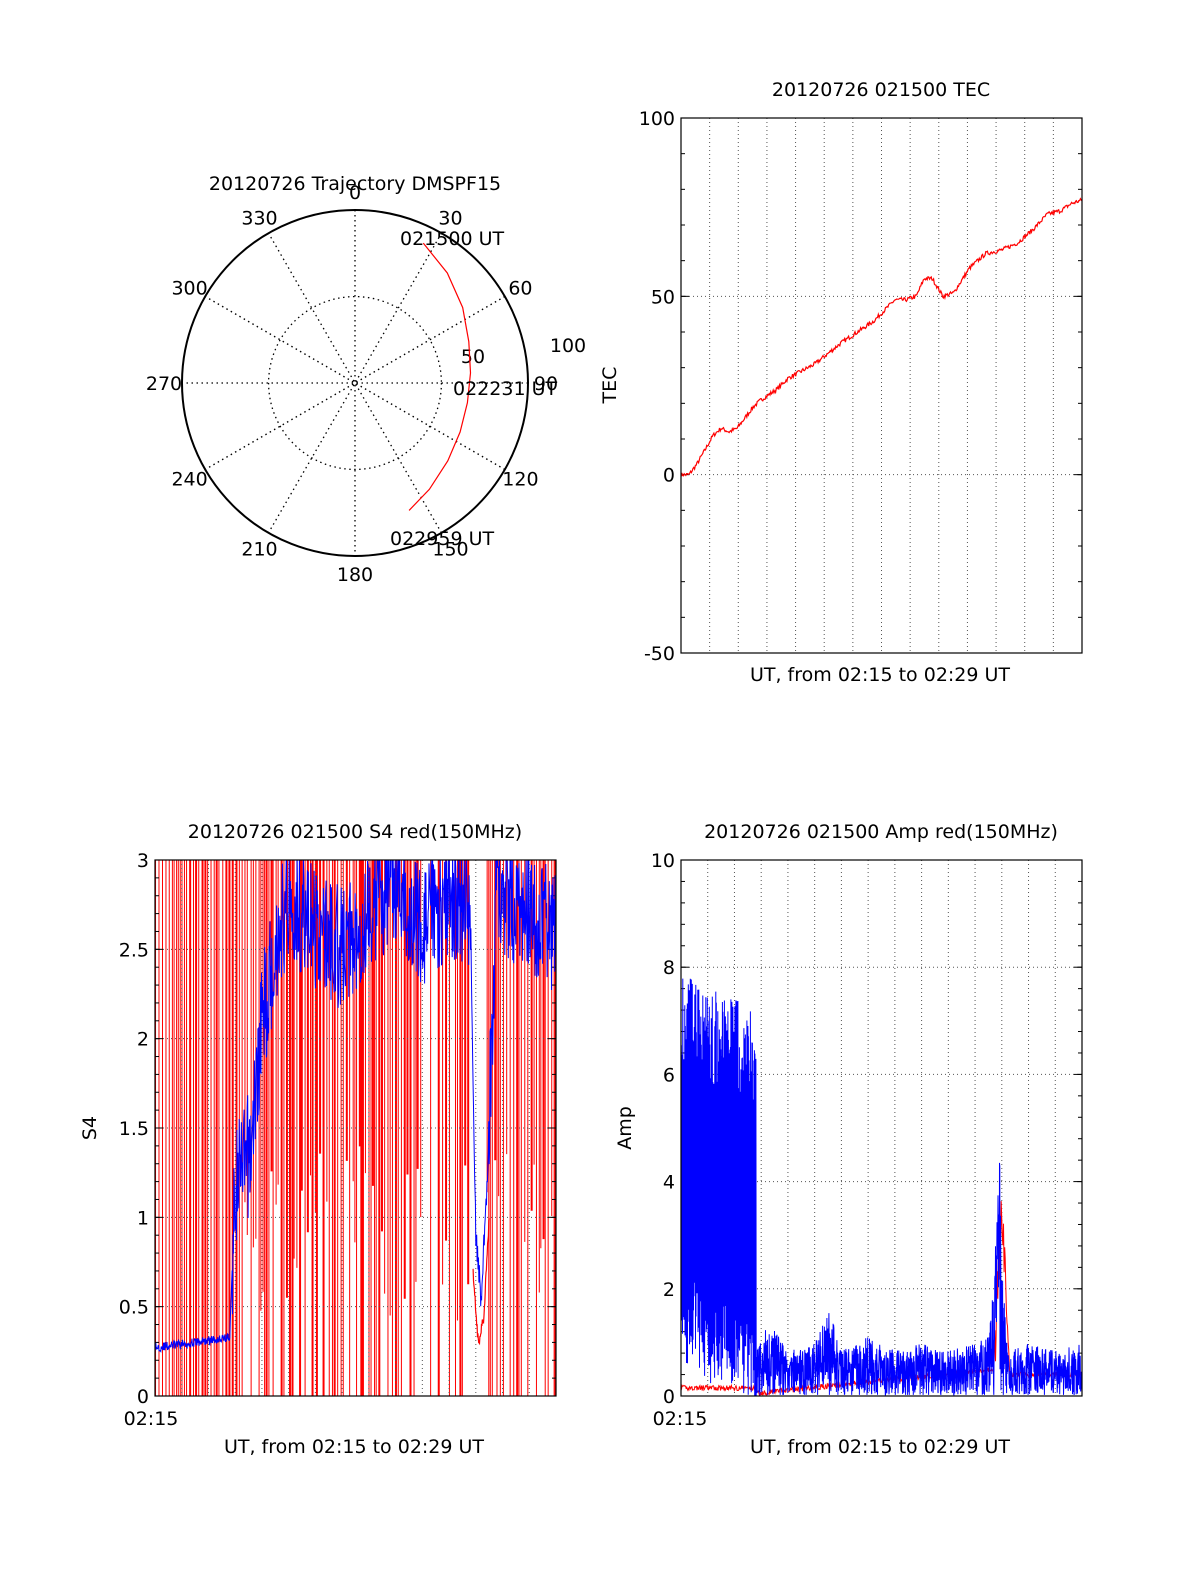  I want to click on polar-grid, so click(355, 383).